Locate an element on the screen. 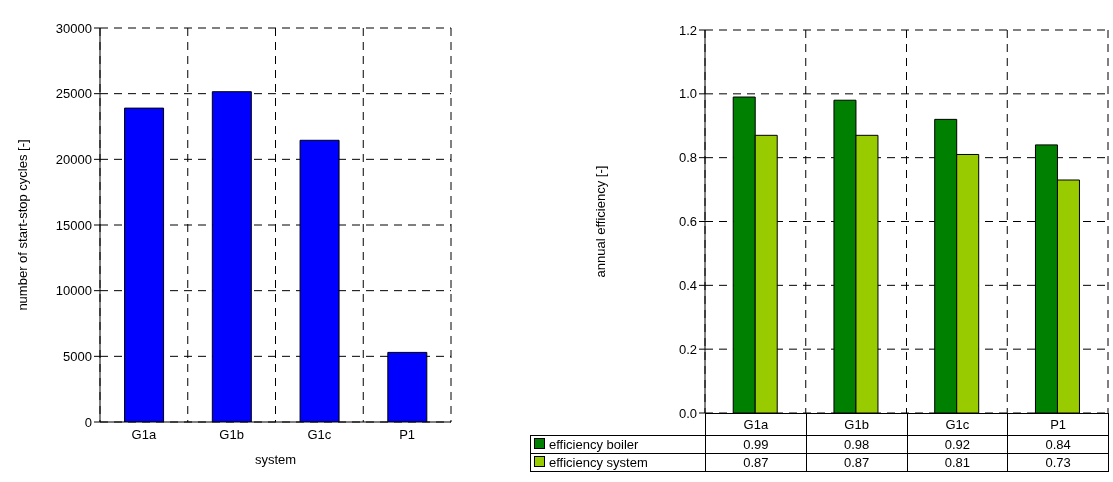 The width and height of the screenshot is (1113, 482). data-label: 0.92 is located at coordinates (957, 444).